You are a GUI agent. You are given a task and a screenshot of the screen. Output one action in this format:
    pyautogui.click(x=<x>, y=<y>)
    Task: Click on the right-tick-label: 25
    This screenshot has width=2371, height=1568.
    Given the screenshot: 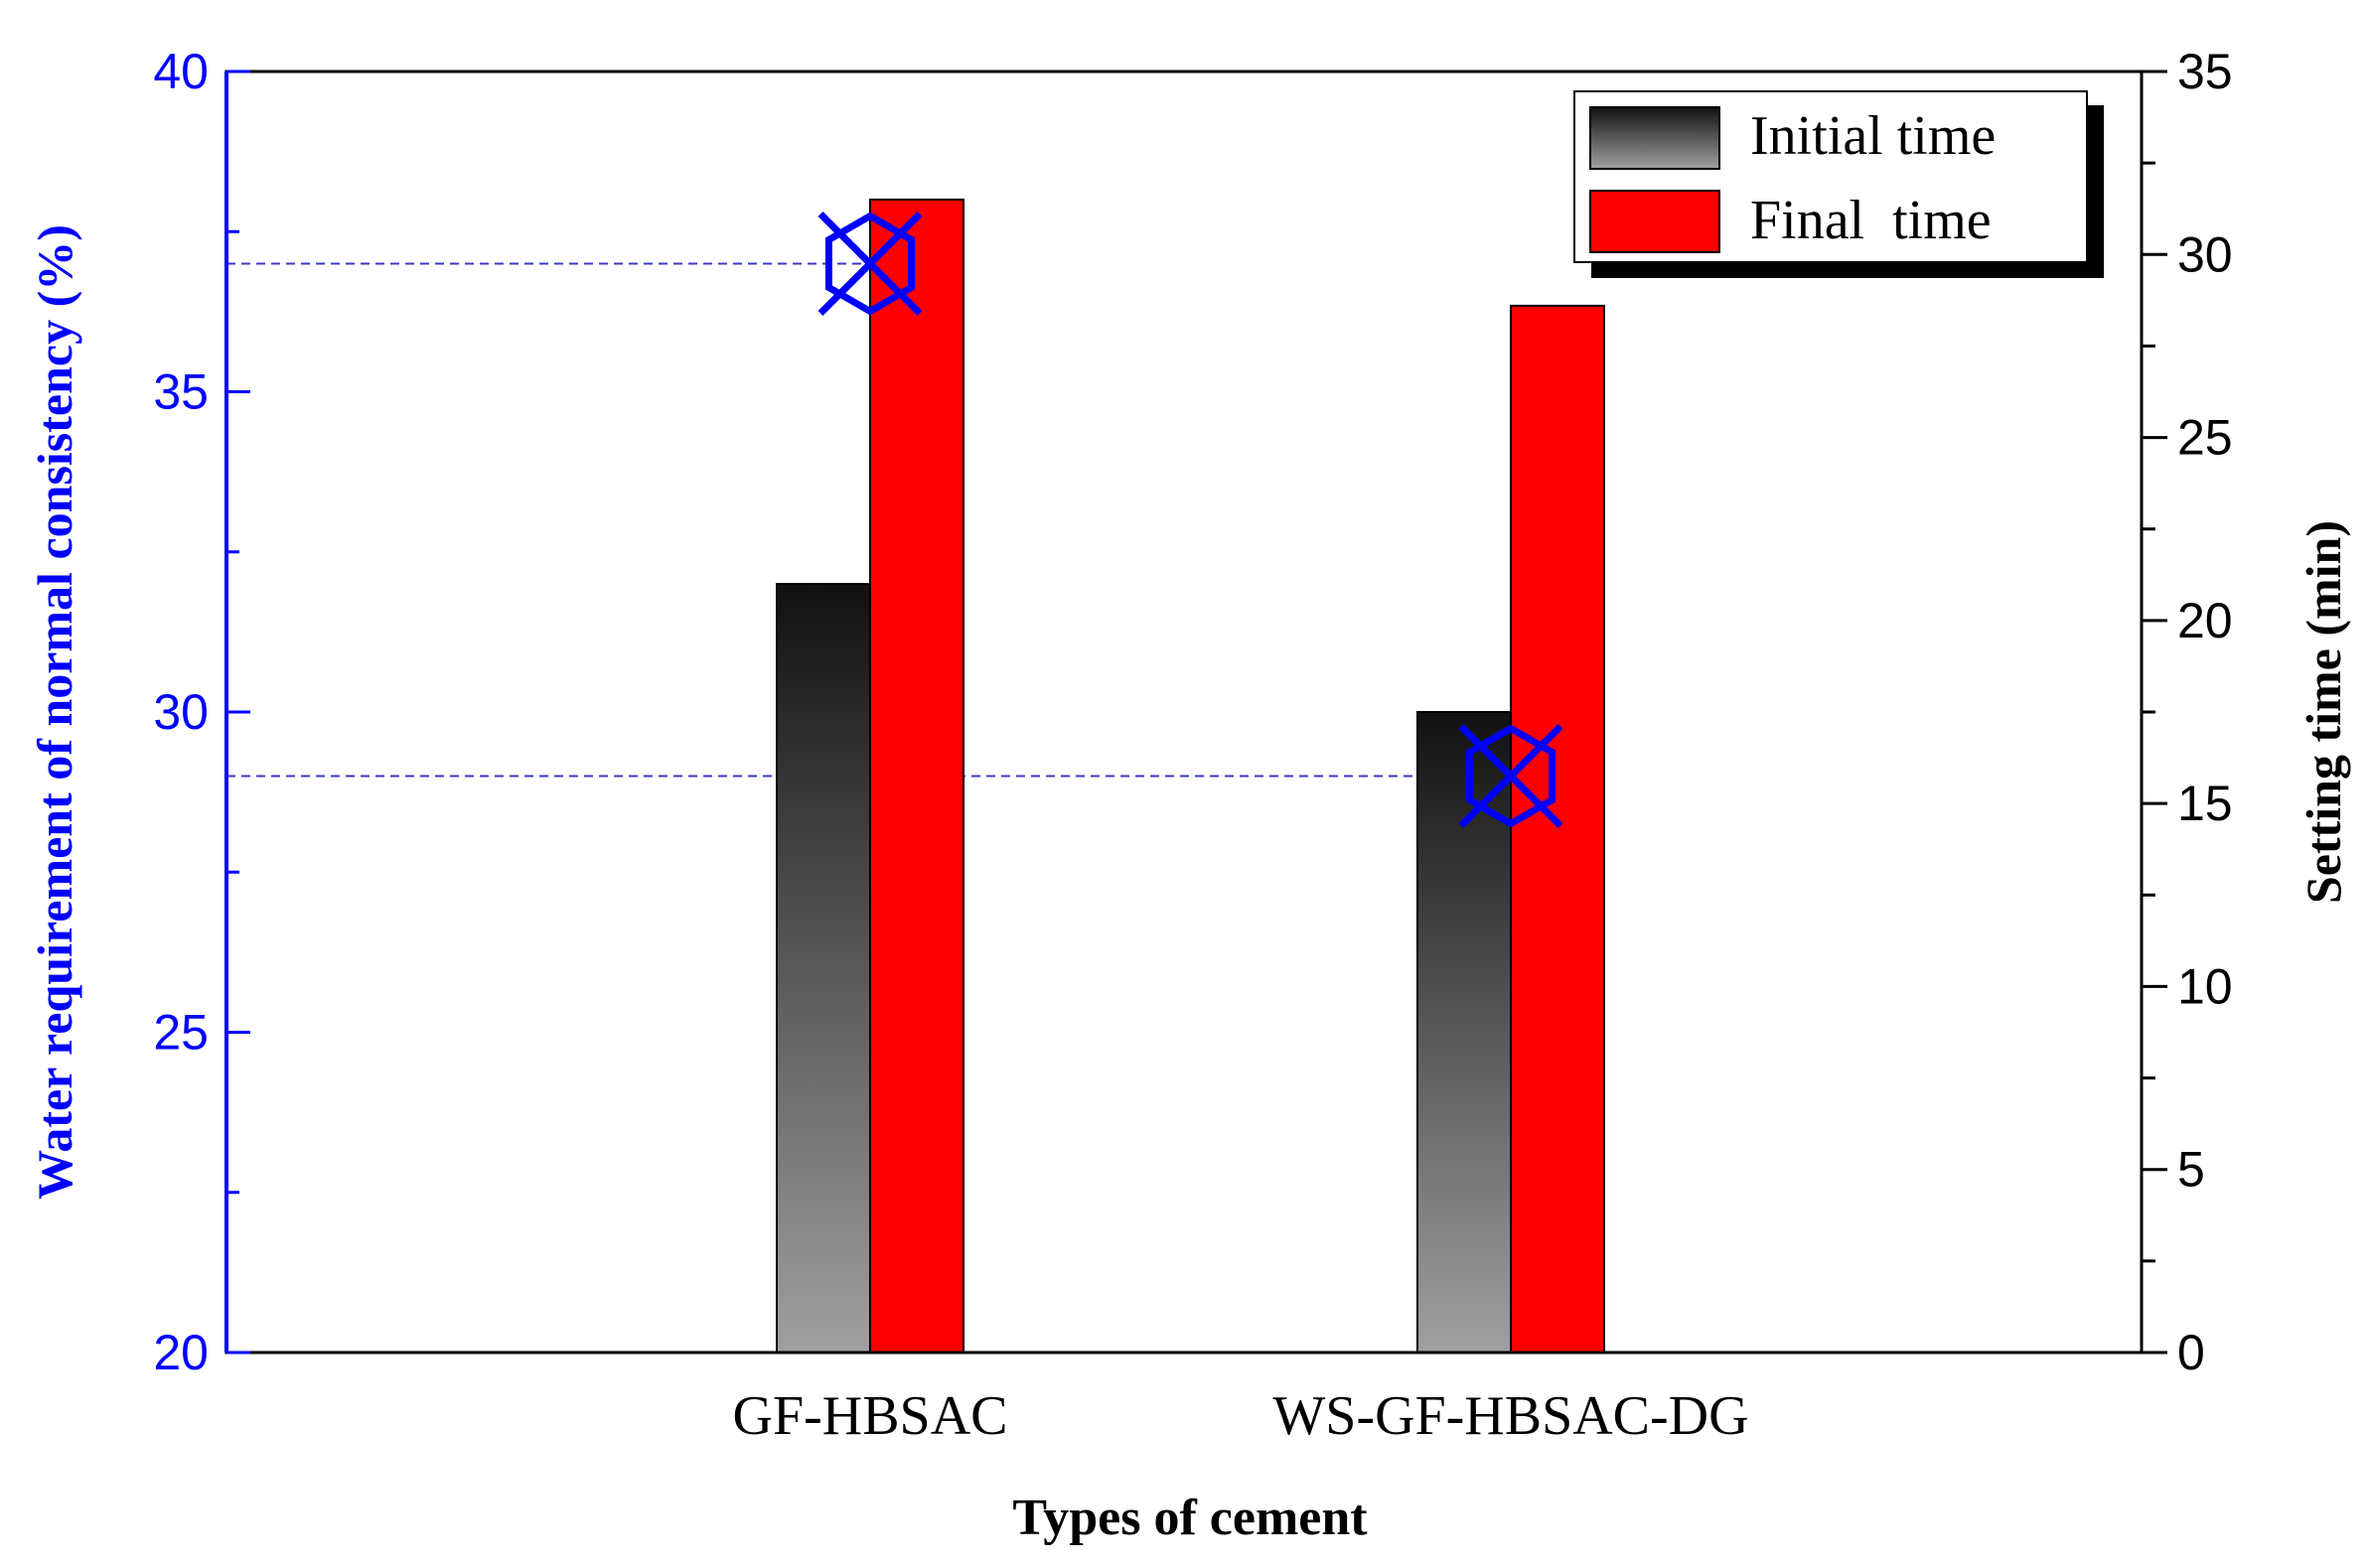 What is the action you would take?
    pyautogui.click(x=2205, y=438)
    